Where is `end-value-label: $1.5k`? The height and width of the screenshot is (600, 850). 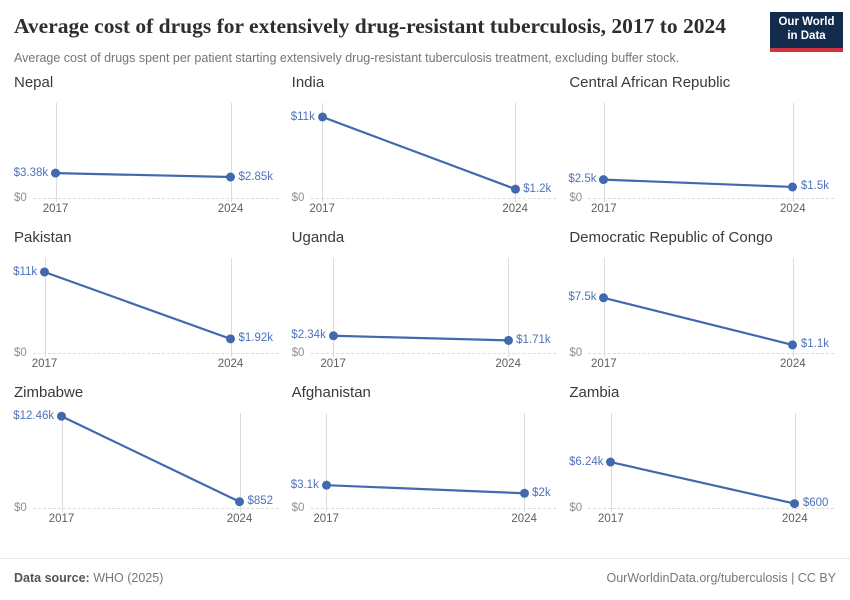 end-value-label: $1.5k is located at coordinates (814, 186).